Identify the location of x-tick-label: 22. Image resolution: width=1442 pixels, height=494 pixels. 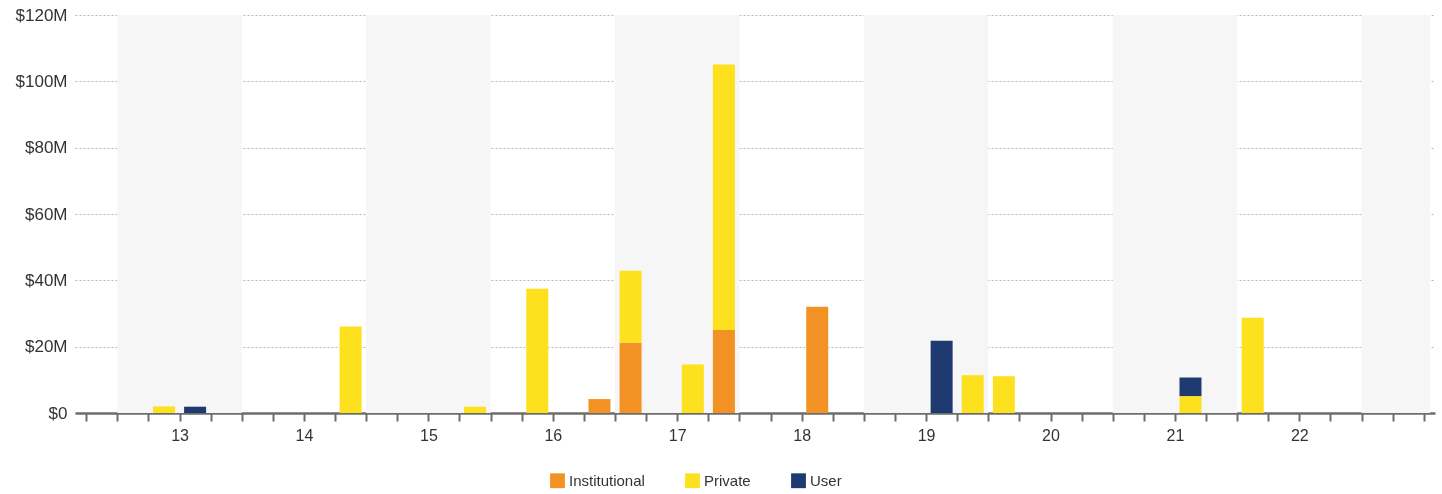
(1299, 435).